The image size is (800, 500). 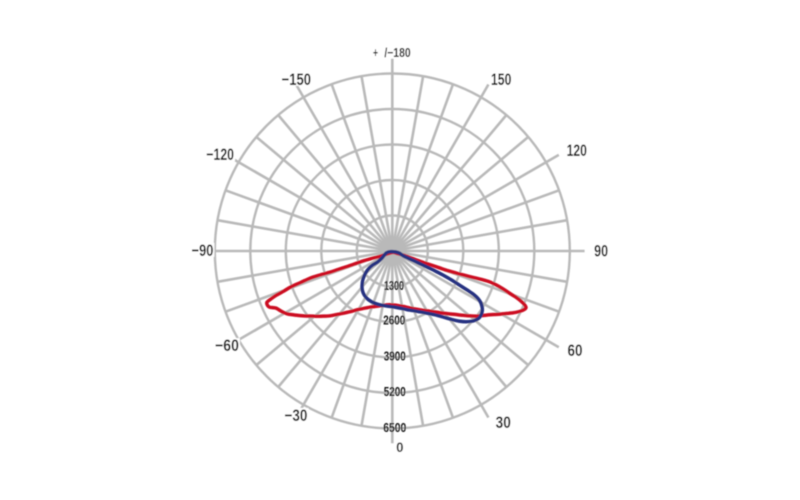 I want to click on svg-text: 30, so click(x=503, y=422).